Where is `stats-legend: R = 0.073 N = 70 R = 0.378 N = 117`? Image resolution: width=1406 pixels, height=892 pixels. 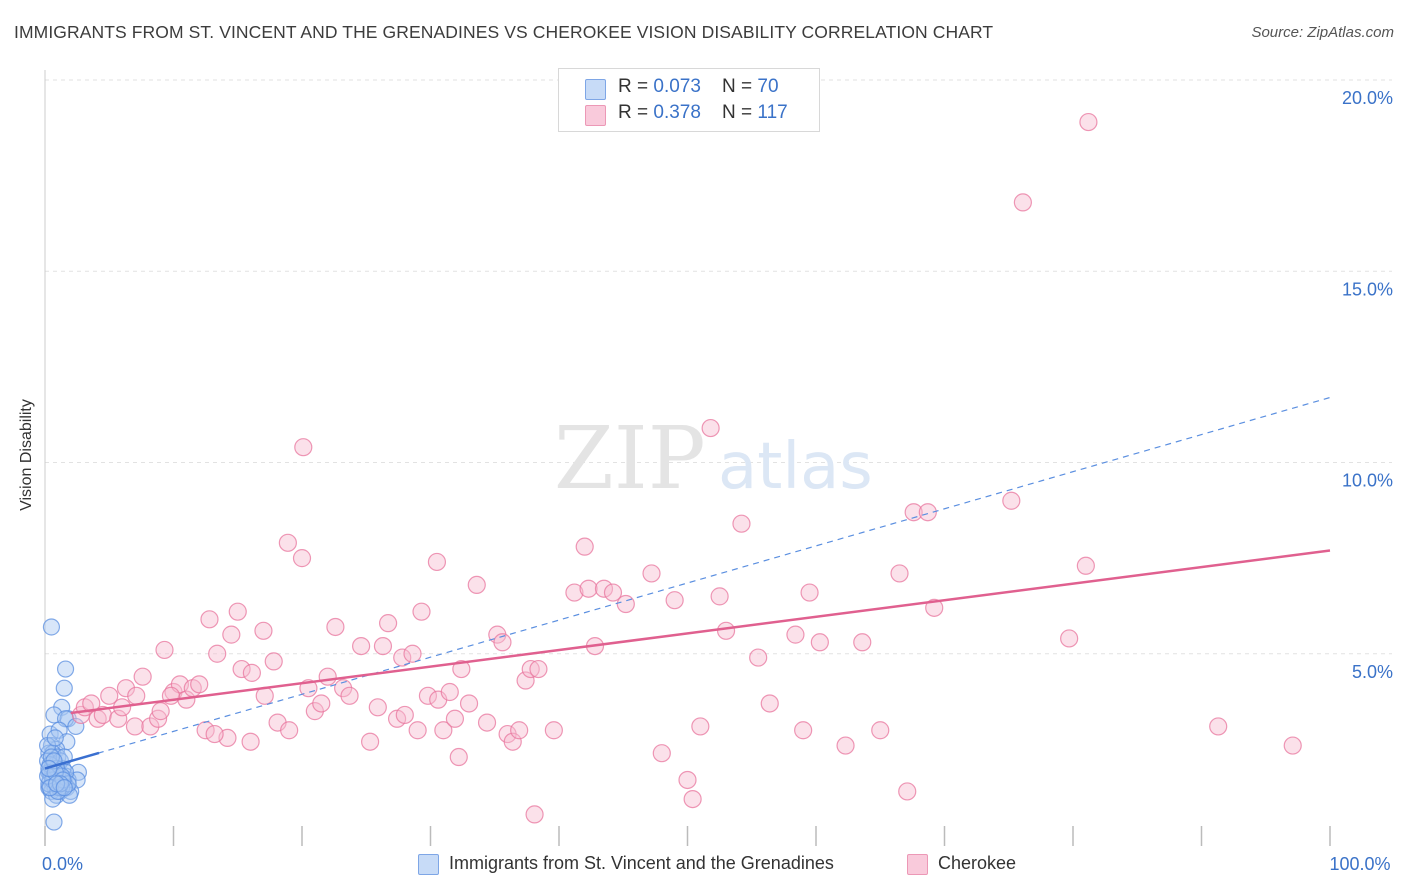 stats-legend: R = 0.073 N = 70 R = 0.378 N = 117 is located at coordinates (689, 100).